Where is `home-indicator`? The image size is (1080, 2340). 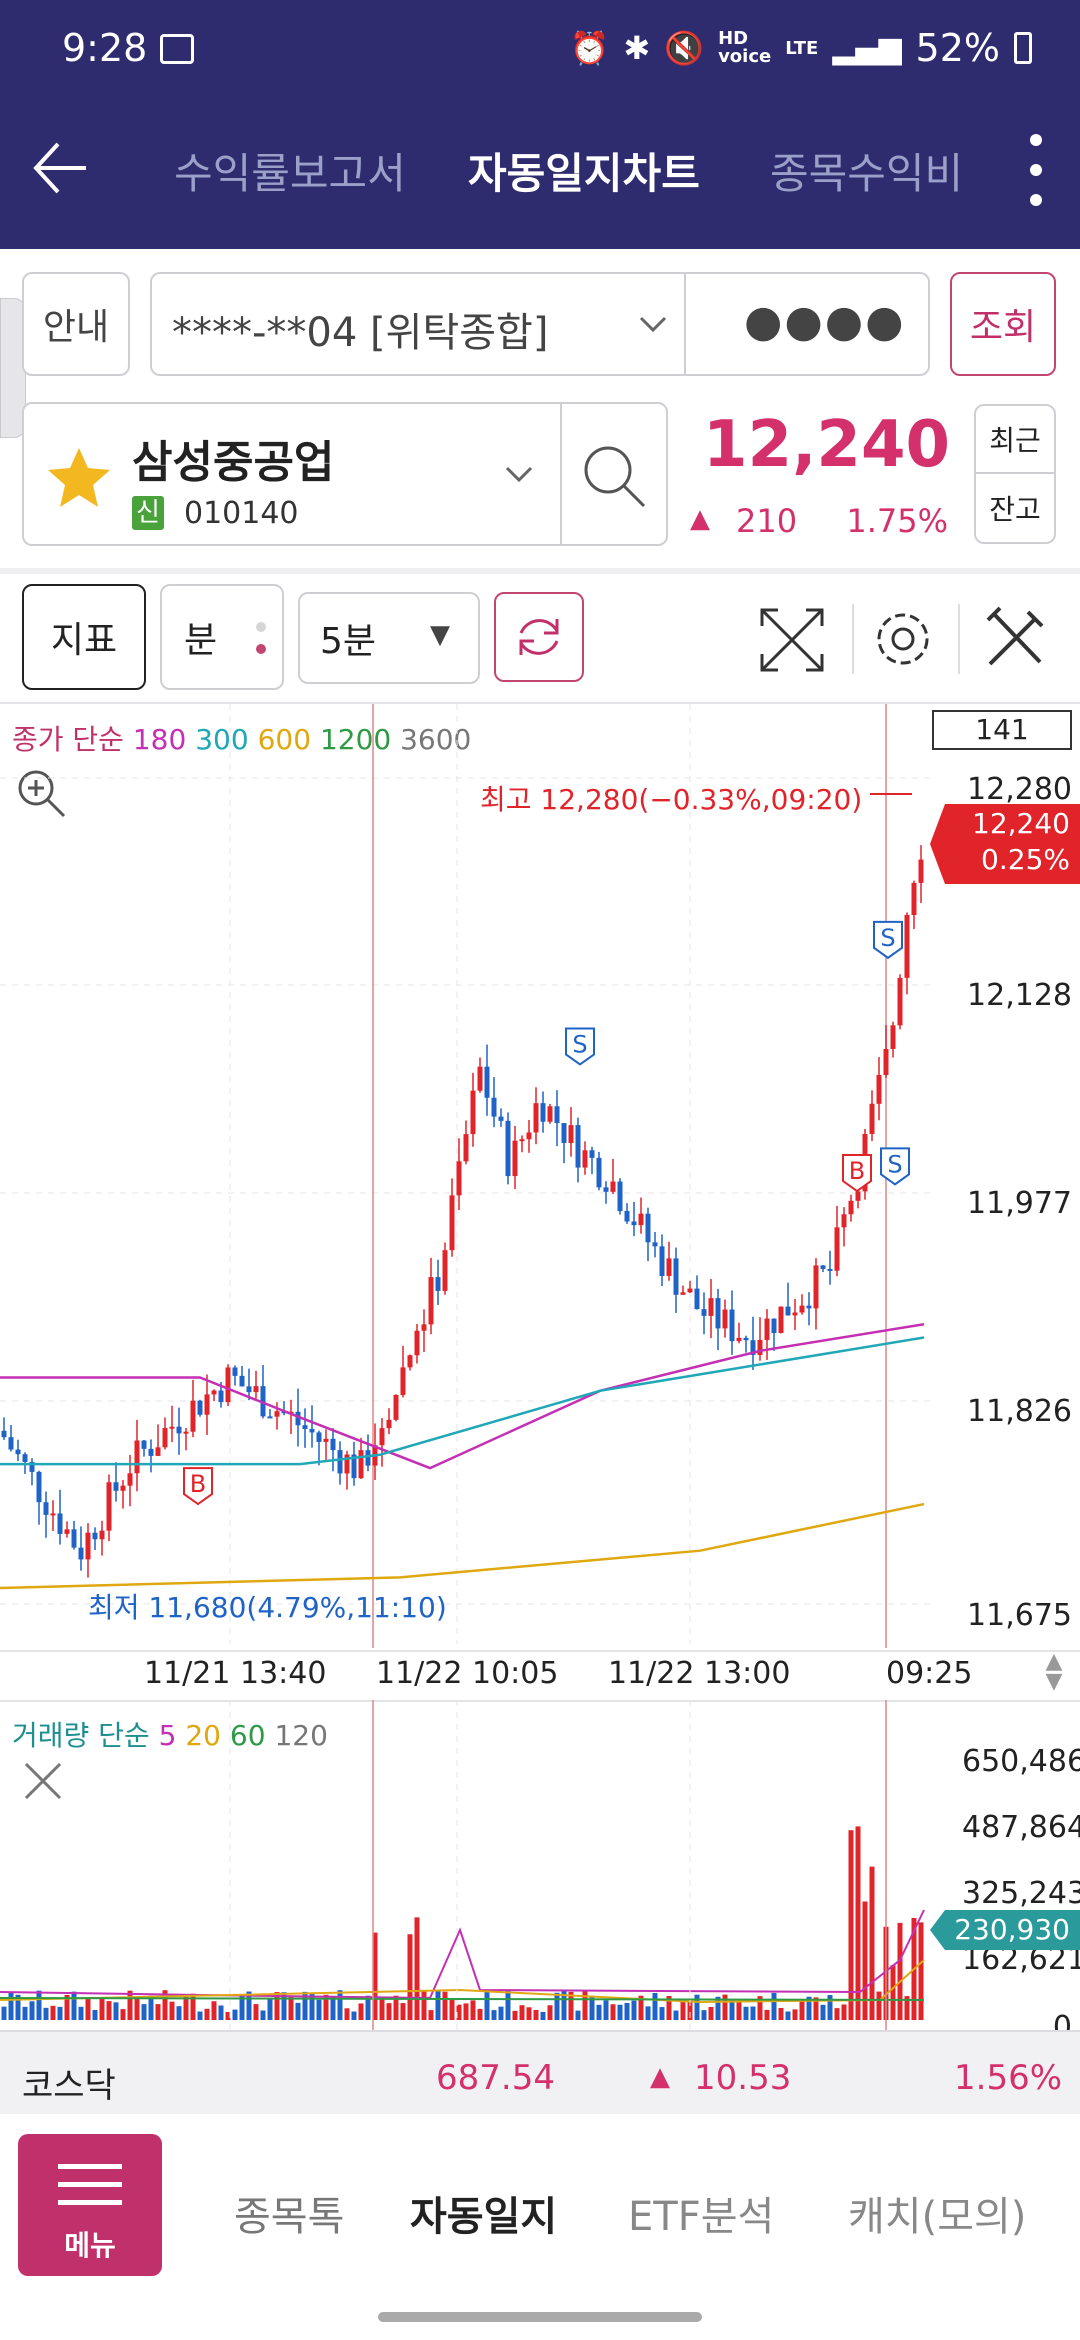 home-indicator is located at coordinates (540, 2317).